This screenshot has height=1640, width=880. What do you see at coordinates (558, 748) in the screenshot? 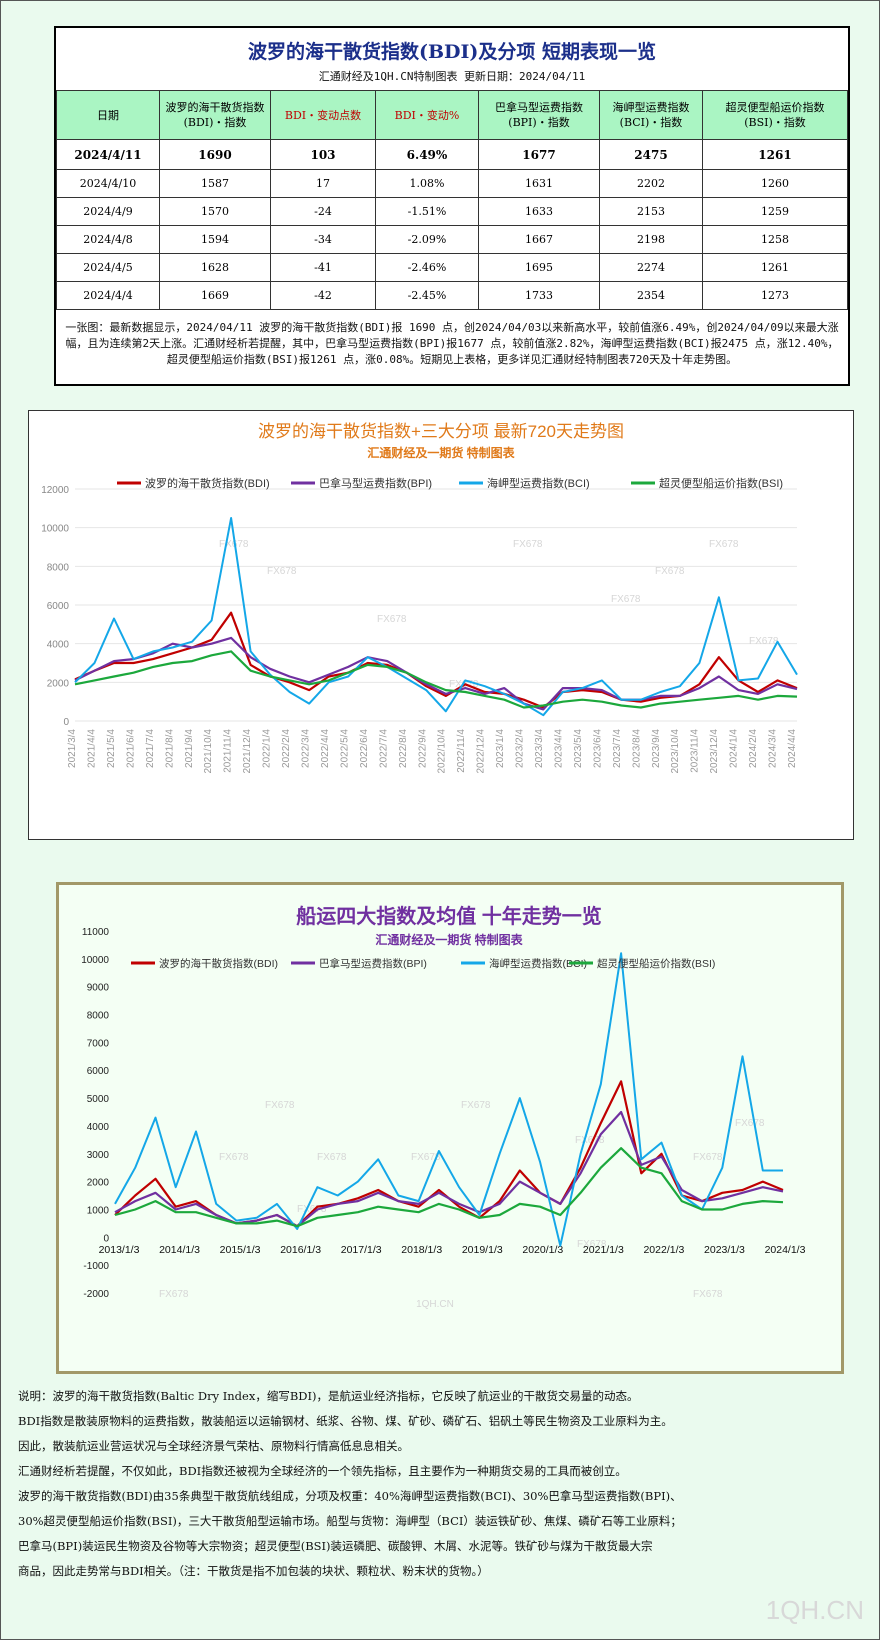
I see `x-tick-label: 2023/4/4` at bounding box center [558, 748].